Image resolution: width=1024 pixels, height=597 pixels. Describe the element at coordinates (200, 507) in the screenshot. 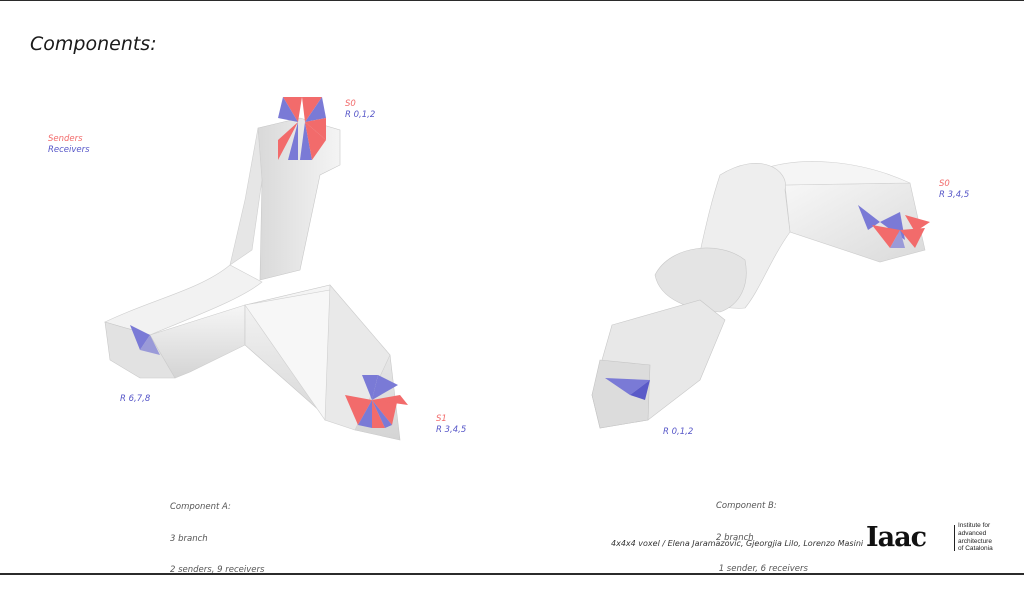

I see `component-a-caption-title: Component A:` at that location.